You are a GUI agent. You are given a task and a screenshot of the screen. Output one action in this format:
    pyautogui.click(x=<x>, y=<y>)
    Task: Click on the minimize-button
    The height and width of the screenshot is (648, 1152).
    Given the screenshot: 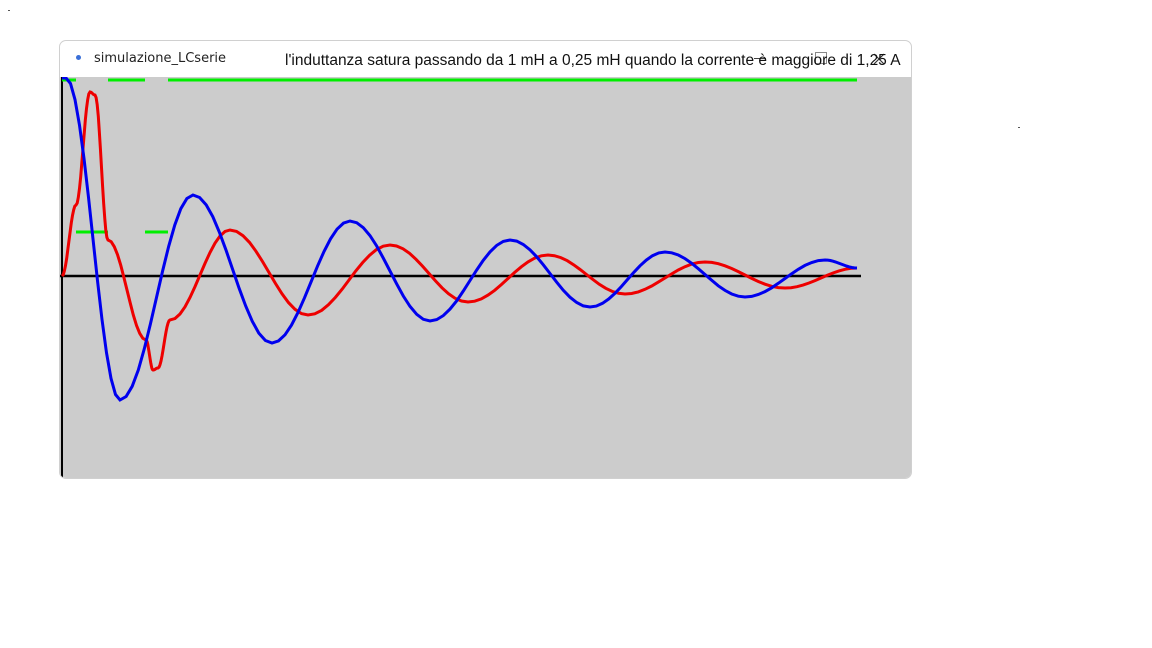 What is the action you would take?
    pyautogui.click(x=760, y=58)
    